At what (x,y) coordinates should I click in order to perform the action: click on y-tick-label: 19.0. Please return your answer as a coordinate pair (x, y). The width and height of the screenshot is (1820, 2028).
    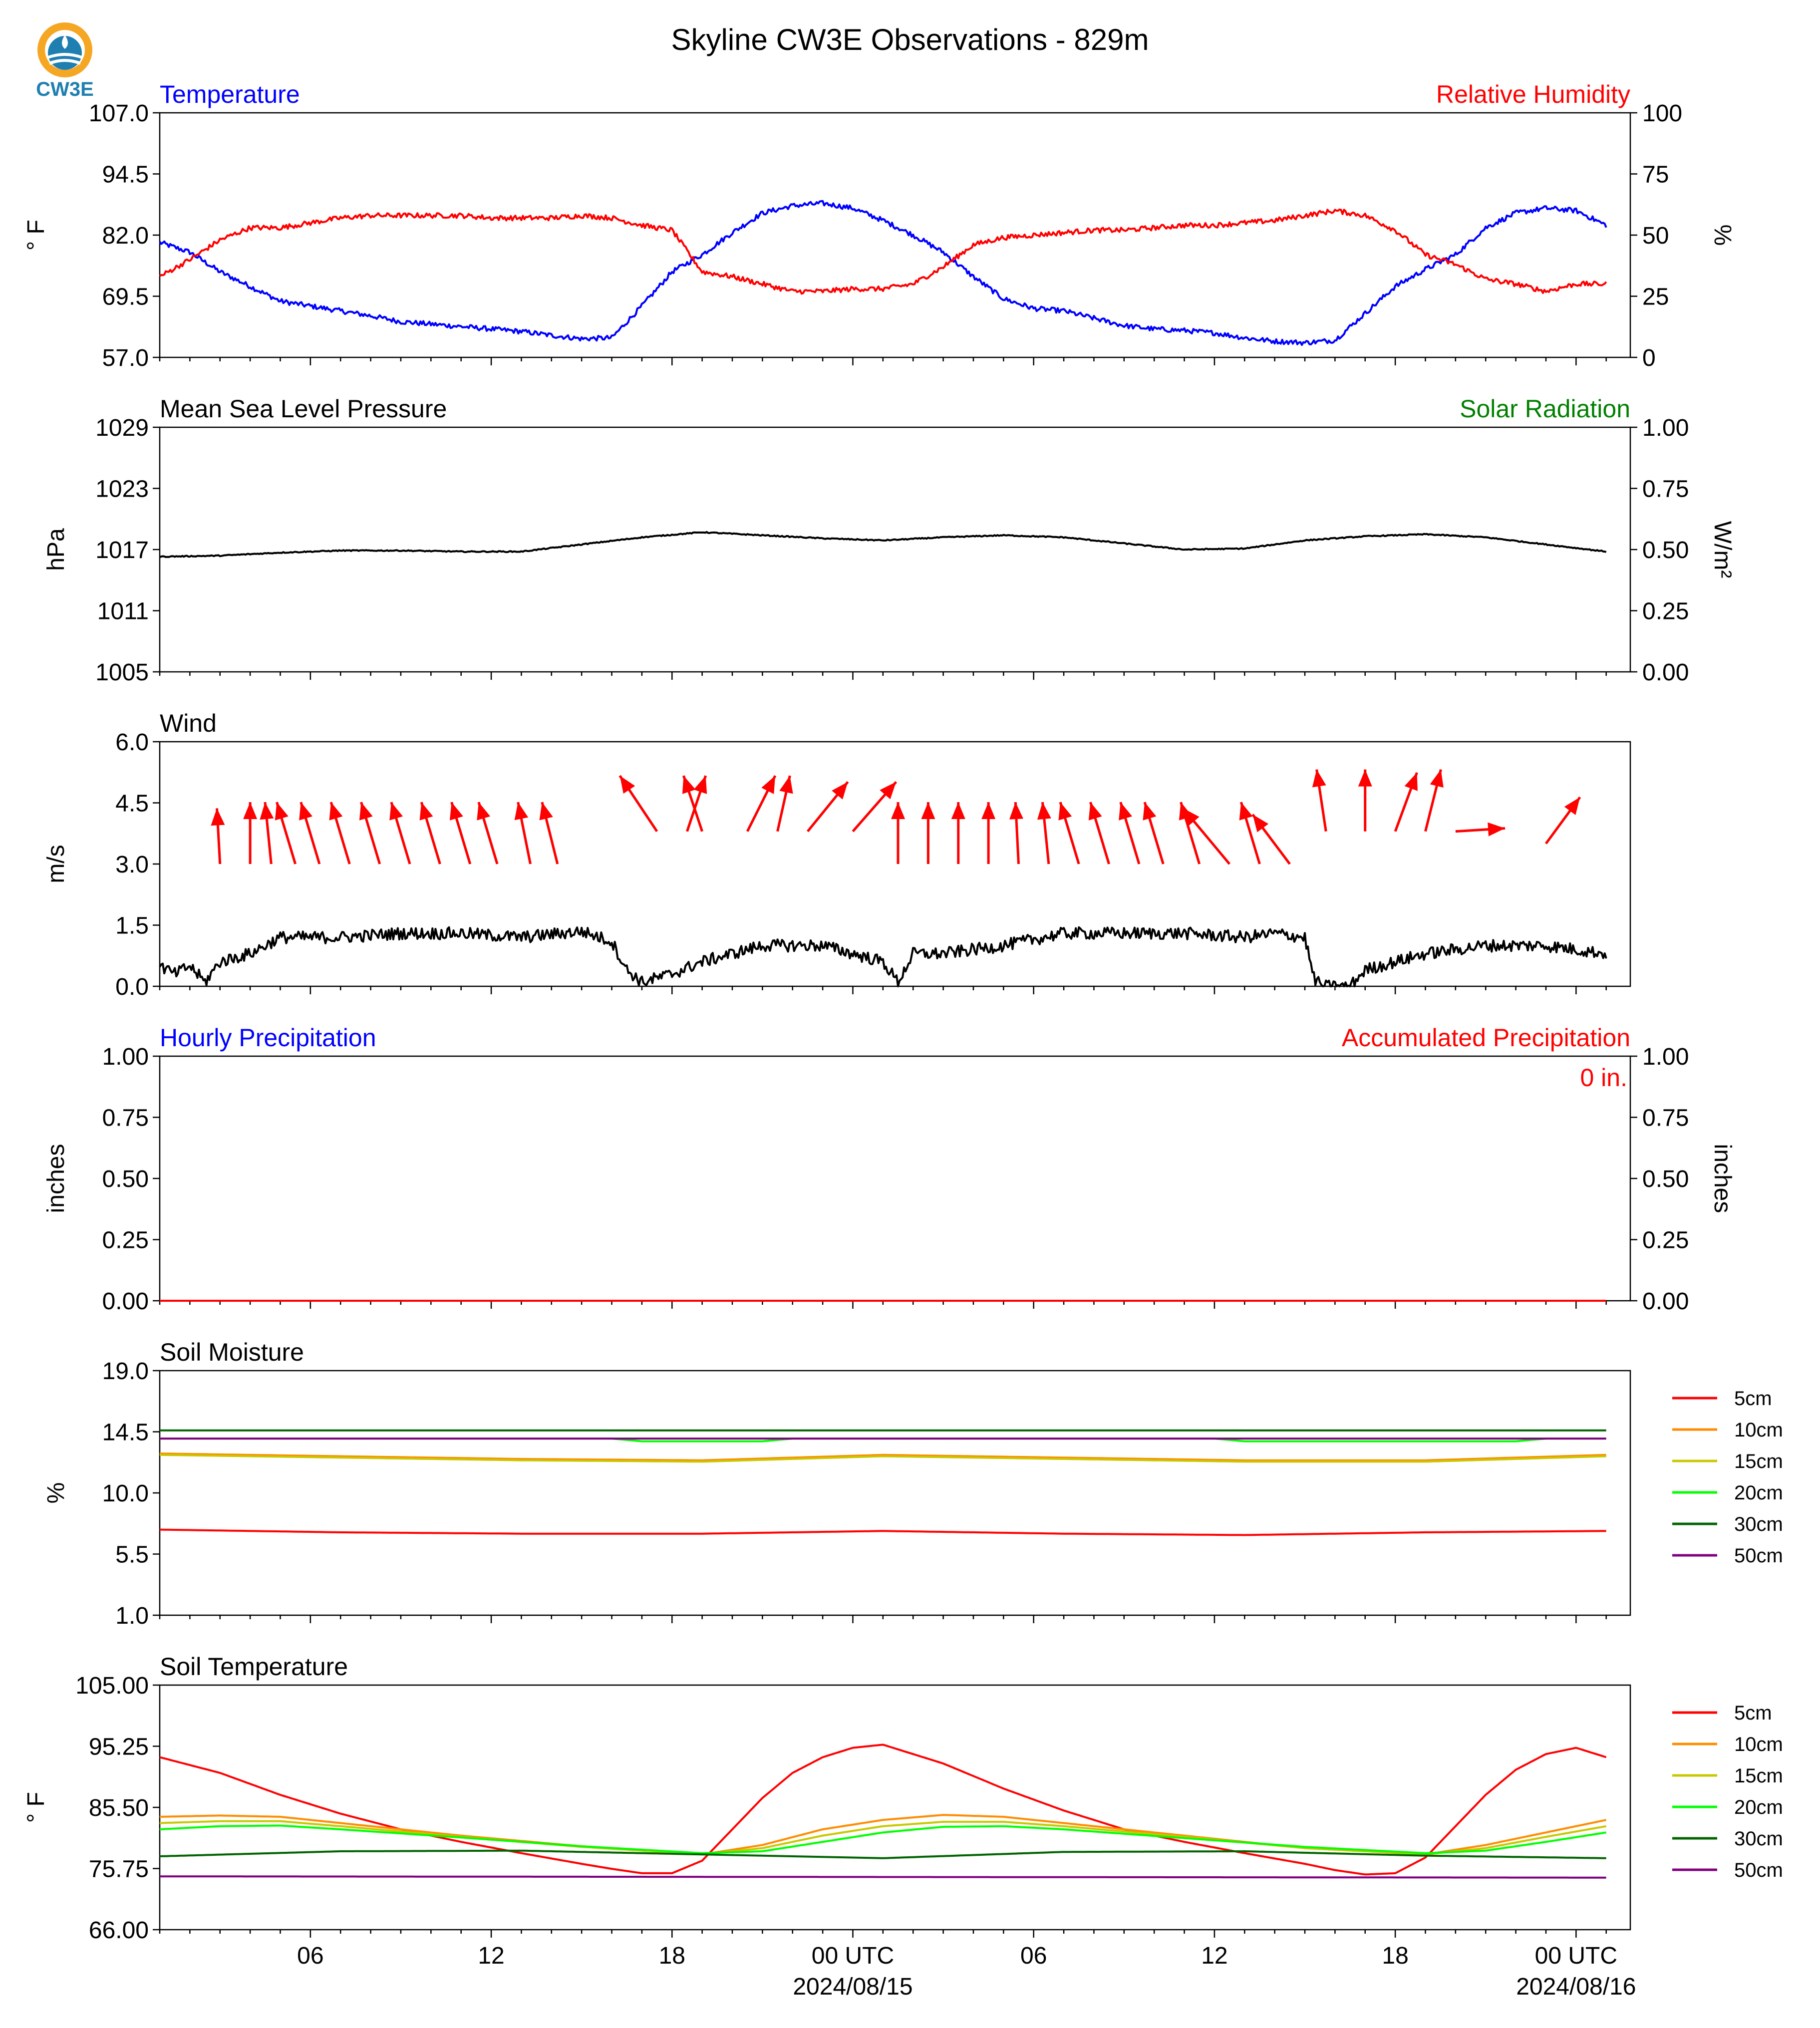
    Looking at the image, I should click on (125, 1371).